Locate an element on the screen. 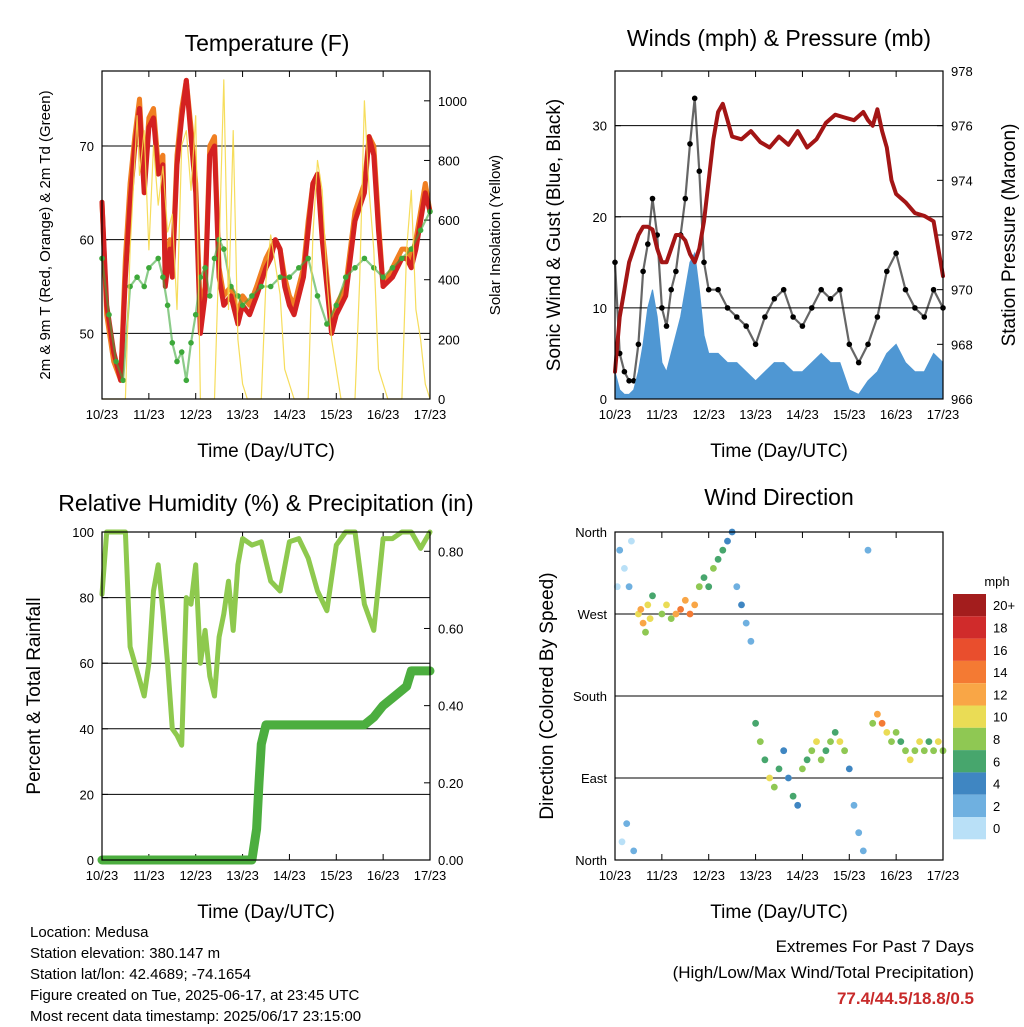 This screenshot has height=1027, width=1024. x-tick-label: 16/23 is located at coordinates (896, 414).